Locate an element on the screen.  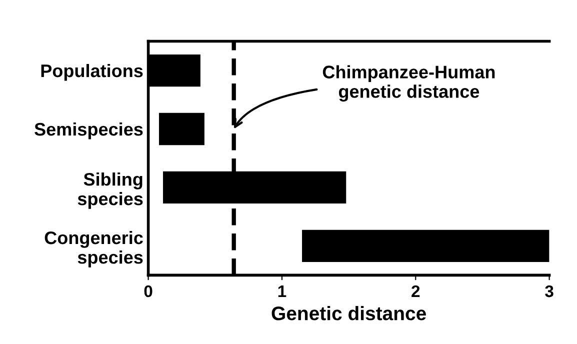
x-tick-label: 1 is located at coordinates (282, 291).